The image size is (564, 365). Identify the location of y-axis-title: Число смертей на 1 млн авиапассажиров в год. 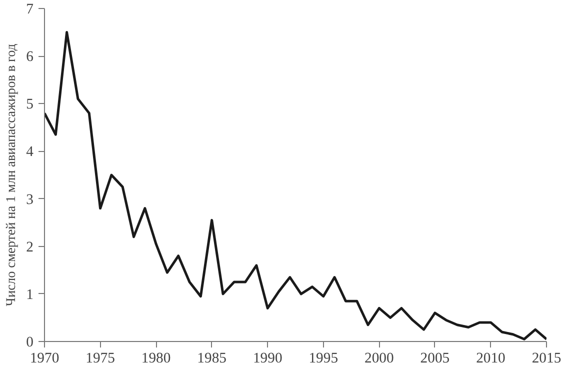
(10, 175).